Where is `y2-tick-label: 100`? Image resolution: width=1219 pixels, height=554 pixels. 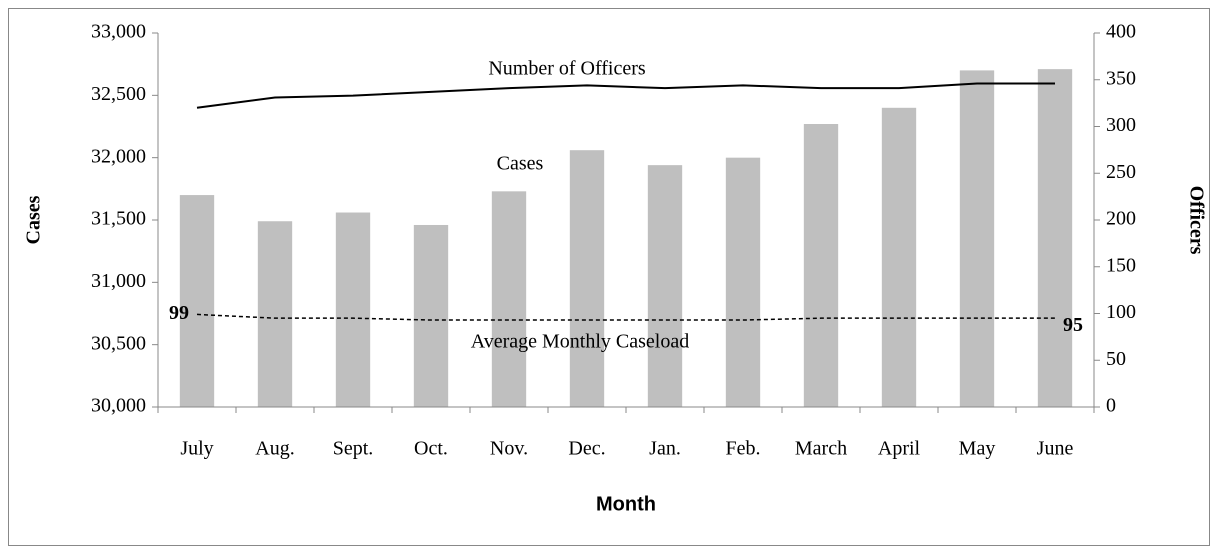 y2-tick-label: 100 is located at coordinates (1121, 312).